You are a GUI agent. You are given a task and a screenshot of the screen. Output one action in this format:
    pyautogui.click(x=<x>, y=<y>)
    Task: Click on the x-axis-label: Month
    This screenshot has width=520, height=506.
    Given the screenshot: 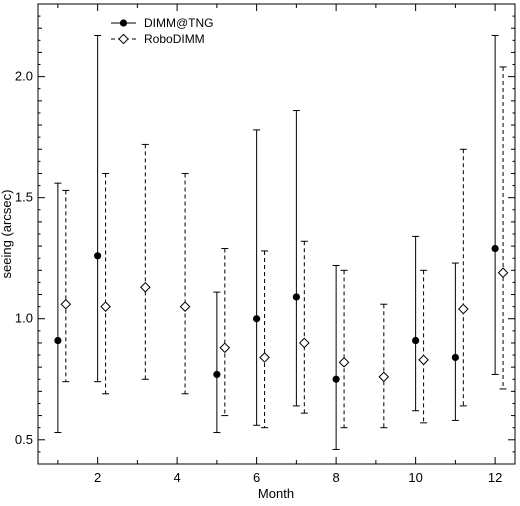 What is the action you would take?
    pyautogui.click(x=276, y=493)
    